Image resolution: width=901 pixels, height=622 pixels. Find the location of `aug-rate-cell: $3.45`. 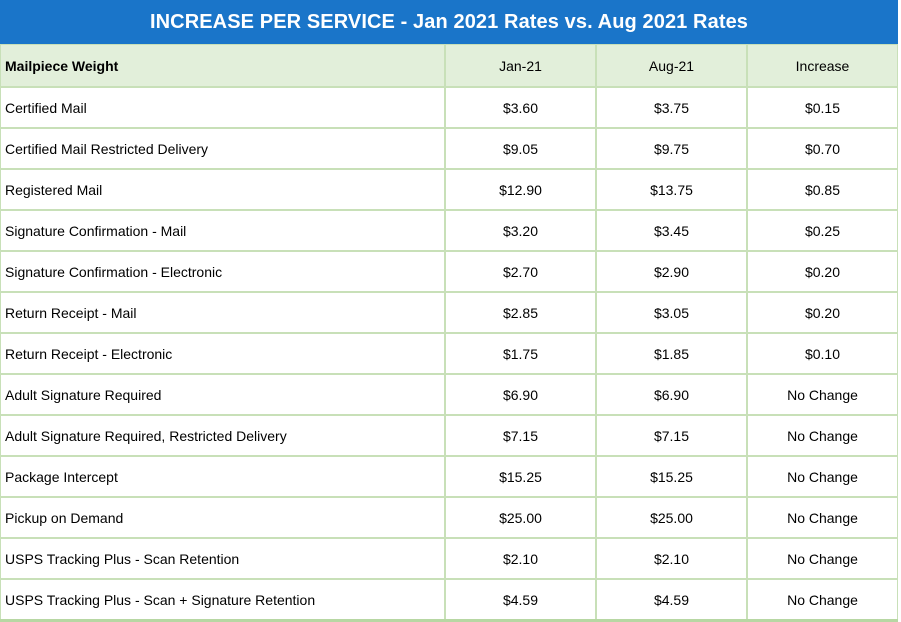

aug-rate-cell: $3.45 is located at coordinates (671, 230).